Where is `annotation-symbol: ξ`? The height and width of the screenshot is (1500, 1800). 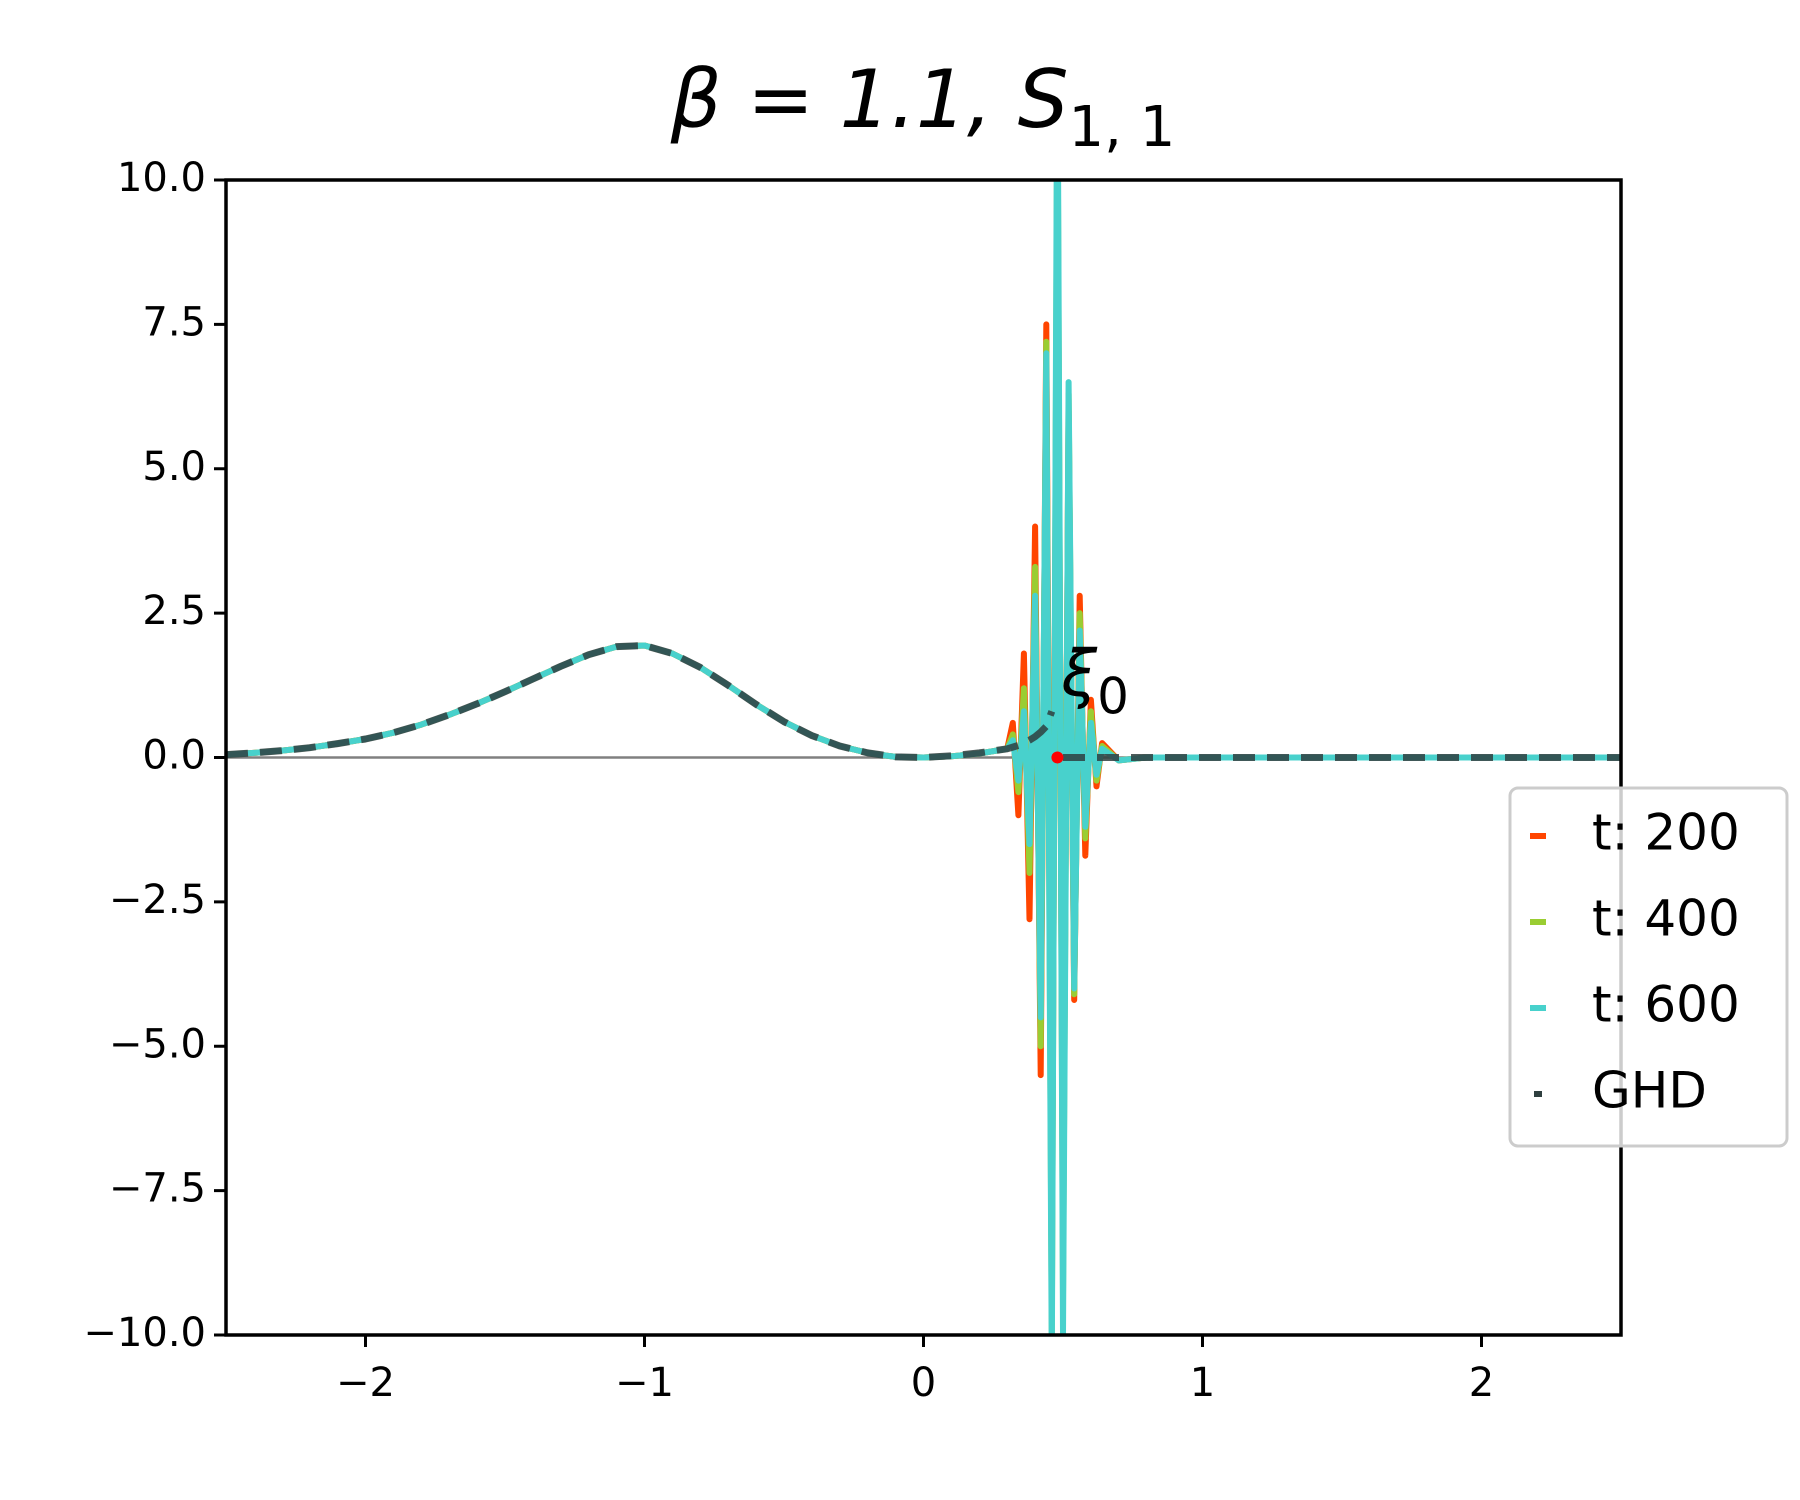 annotation-symbol: ξ is located at coordinates (1079, 674).